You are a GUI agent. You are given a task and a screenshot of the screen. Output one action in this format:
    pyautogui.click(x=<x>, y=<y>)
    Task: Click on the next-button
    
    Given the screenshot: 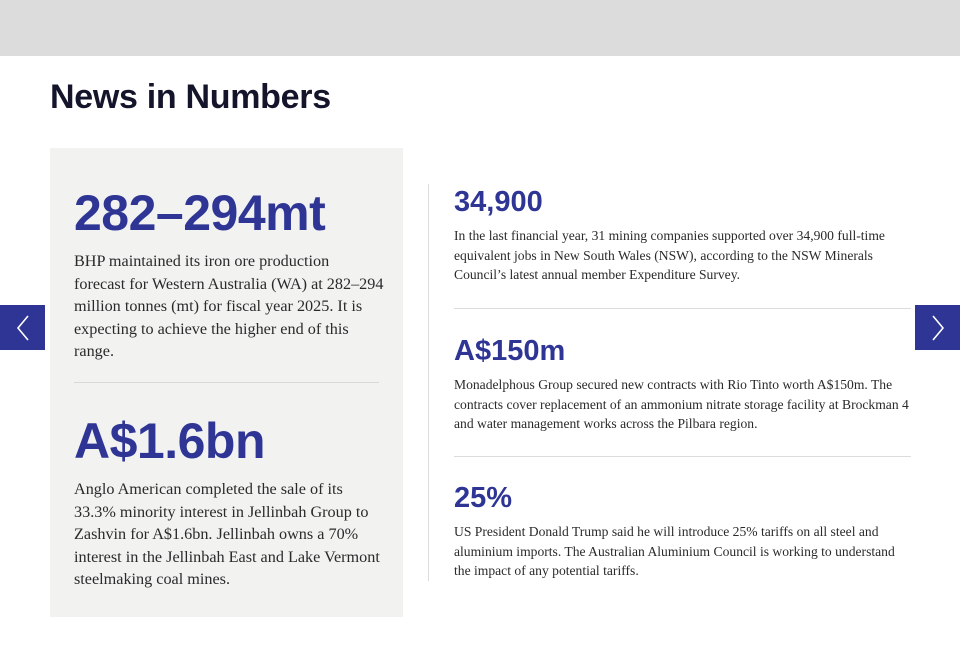 What is the action you would take?
    pyautogui.click(x=937, y=327)
    